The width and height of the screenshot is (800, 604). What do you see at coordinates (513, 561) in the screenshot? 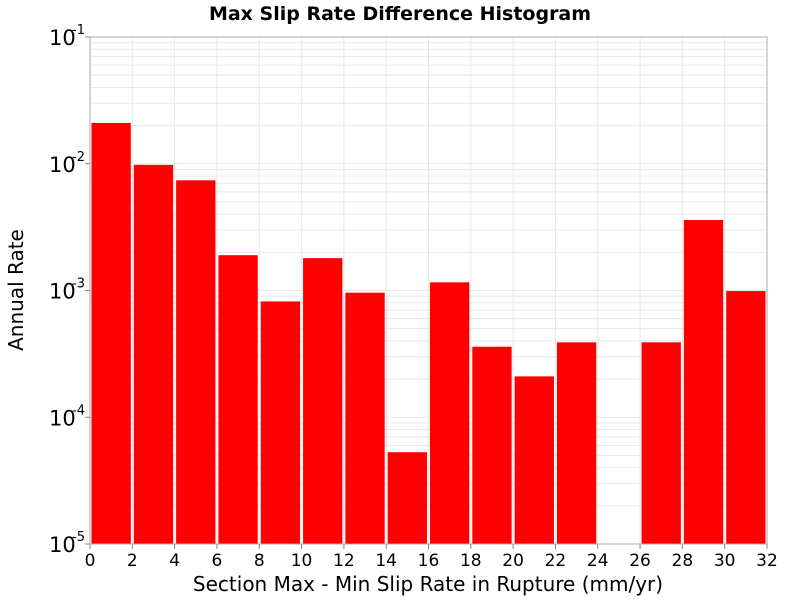
I see `x-tick-label: 20` at bounding box center [513, 561].